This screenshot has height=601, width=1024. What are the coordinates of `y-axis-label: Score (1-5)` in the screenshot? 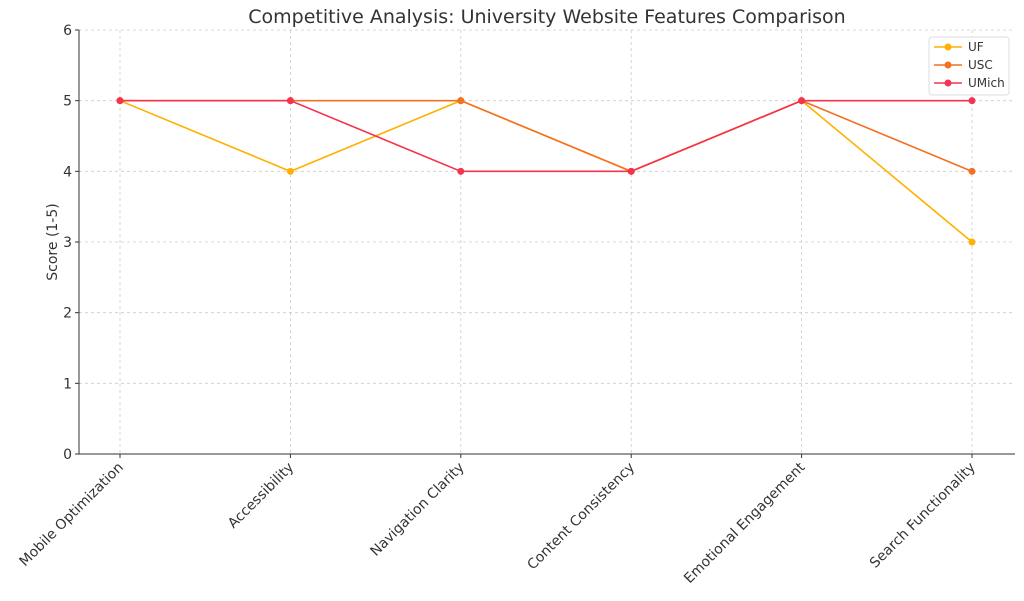 It's located at (53, 241).